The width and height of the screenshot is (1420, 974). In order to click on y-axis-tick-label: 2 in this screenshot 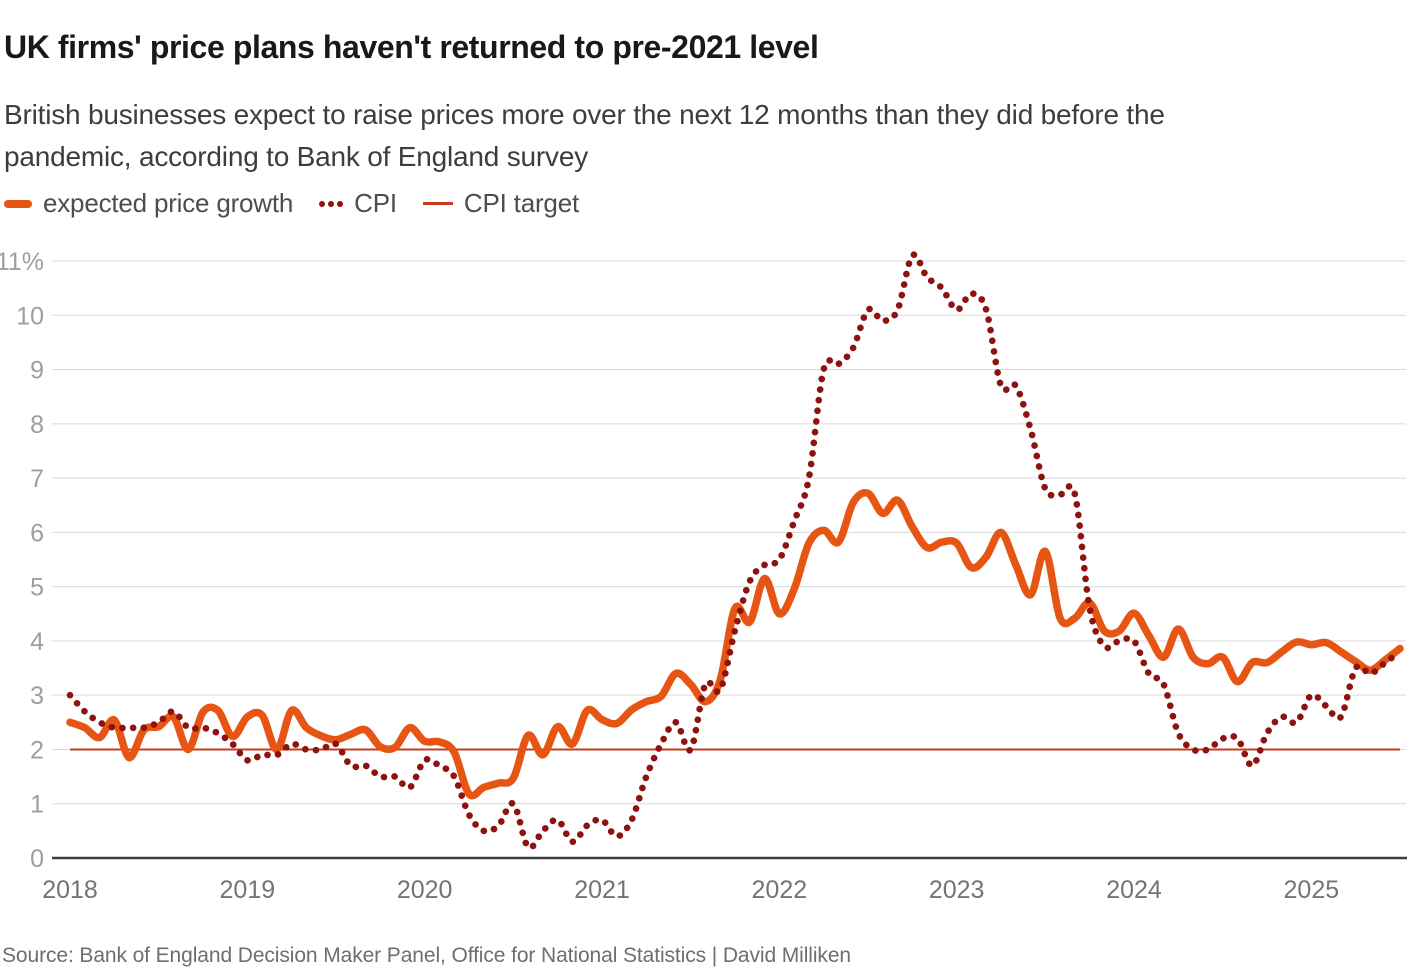, I will do `click(37, 750)`.